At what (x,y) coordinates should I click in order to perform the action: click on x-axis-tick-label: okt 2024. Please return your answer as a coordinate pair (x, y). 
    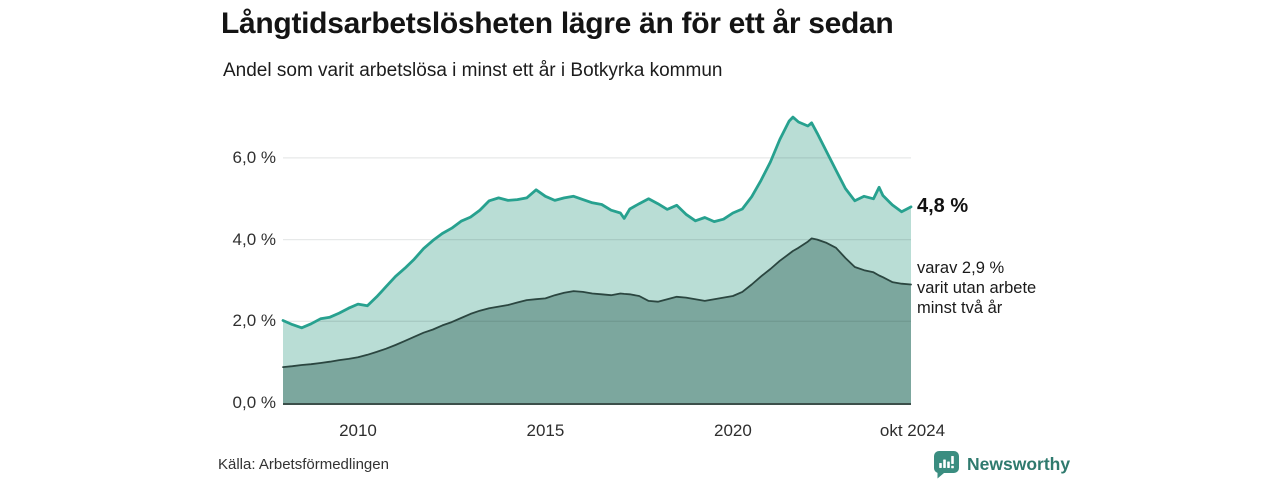
    Looking at the image, I should click on (912, 430).